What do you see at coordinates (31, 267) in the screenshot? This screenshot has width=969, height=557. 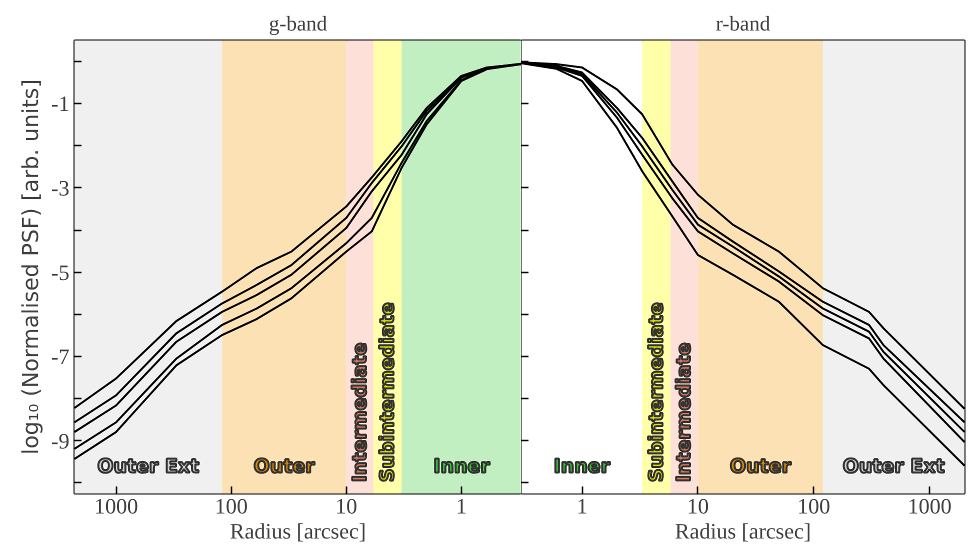 I see `y-axis-title: log₁₀ (Normalised PSF) [arb. units]` at bounding box center [31, 267].